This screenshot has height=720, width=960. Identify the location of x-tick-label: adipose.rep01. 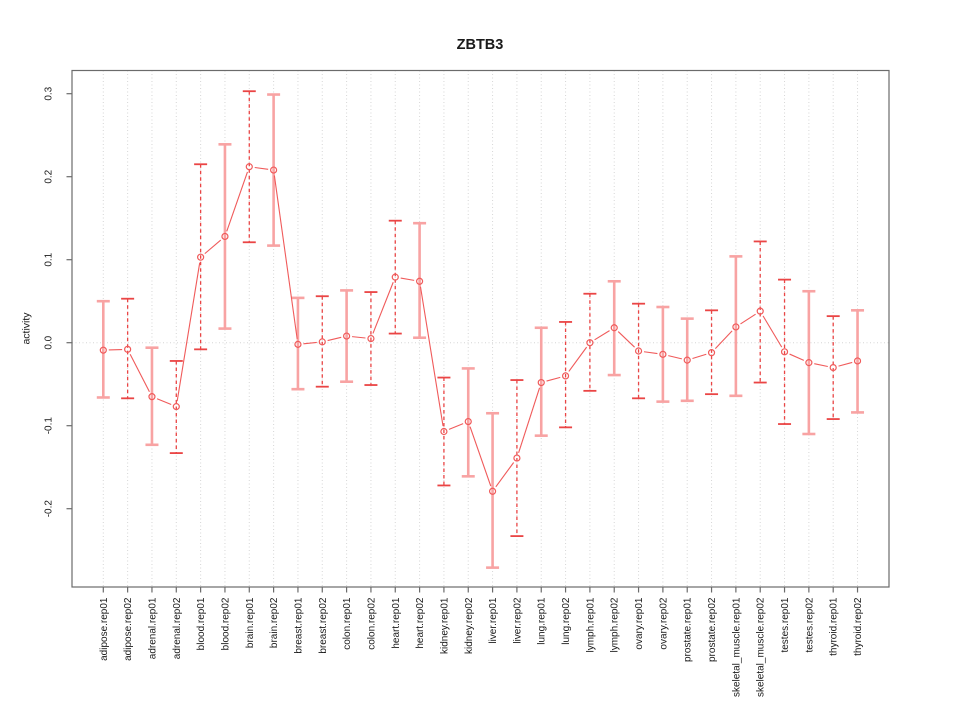
(104, 629).